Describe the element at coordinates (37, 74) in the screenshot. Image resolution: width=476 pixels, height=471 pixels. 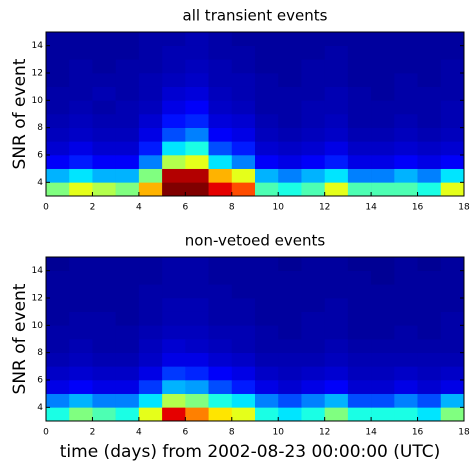
I see `y-tick-label: 12` at that location.